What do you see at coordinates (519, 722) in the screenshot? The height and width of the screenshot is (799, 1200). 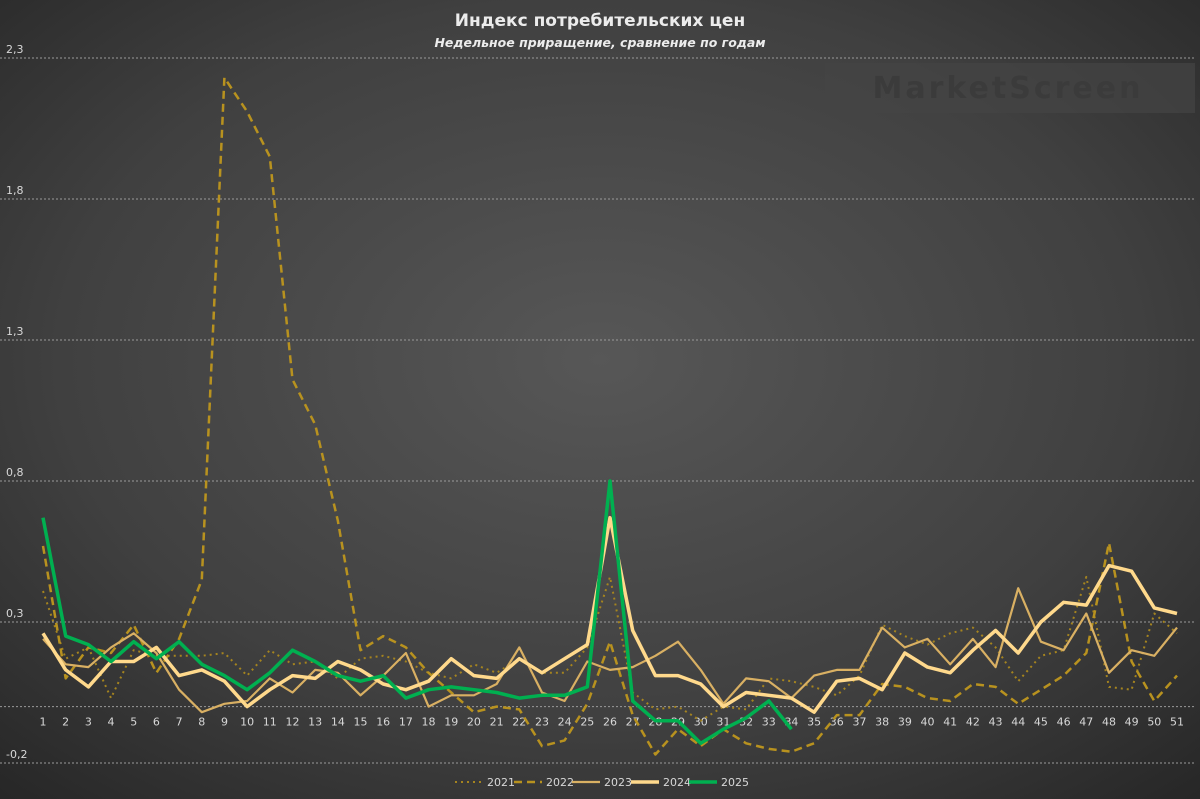 I see `x-tick-label: 22` at bounding box center [519, 722].